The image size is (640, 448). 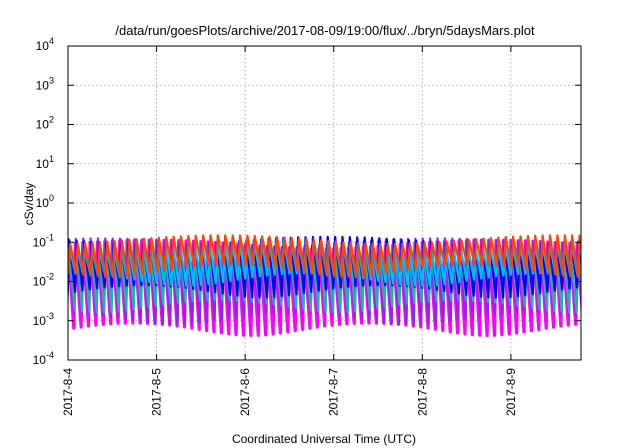 What do you see at coordinates (68, 392) in the screenshot?
I see `x-tick-label: 2017-8-4` at bounding box center [68, 392].